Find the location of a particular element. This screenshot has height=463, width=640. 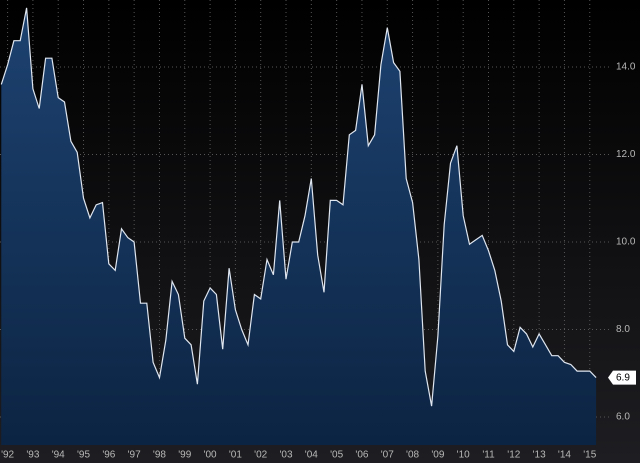

x-tick-label: '15 is located at coordinates (589, 455).